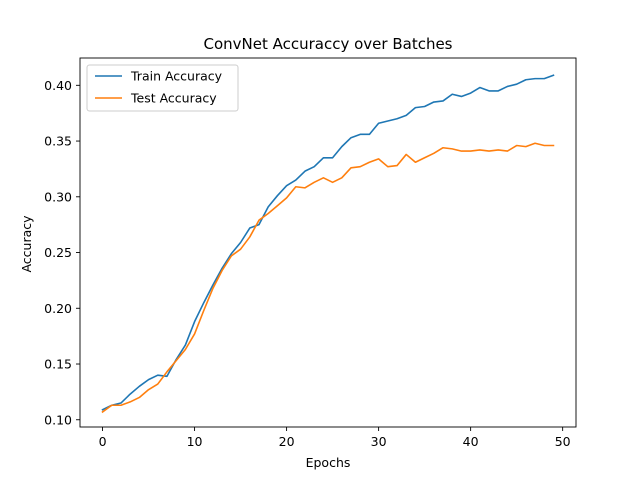 This screenshot has width=640, height=480. Describe the element at coordinates (26, 244) in the screenshot. I see `y-axis-title: Accuracy` at that location.